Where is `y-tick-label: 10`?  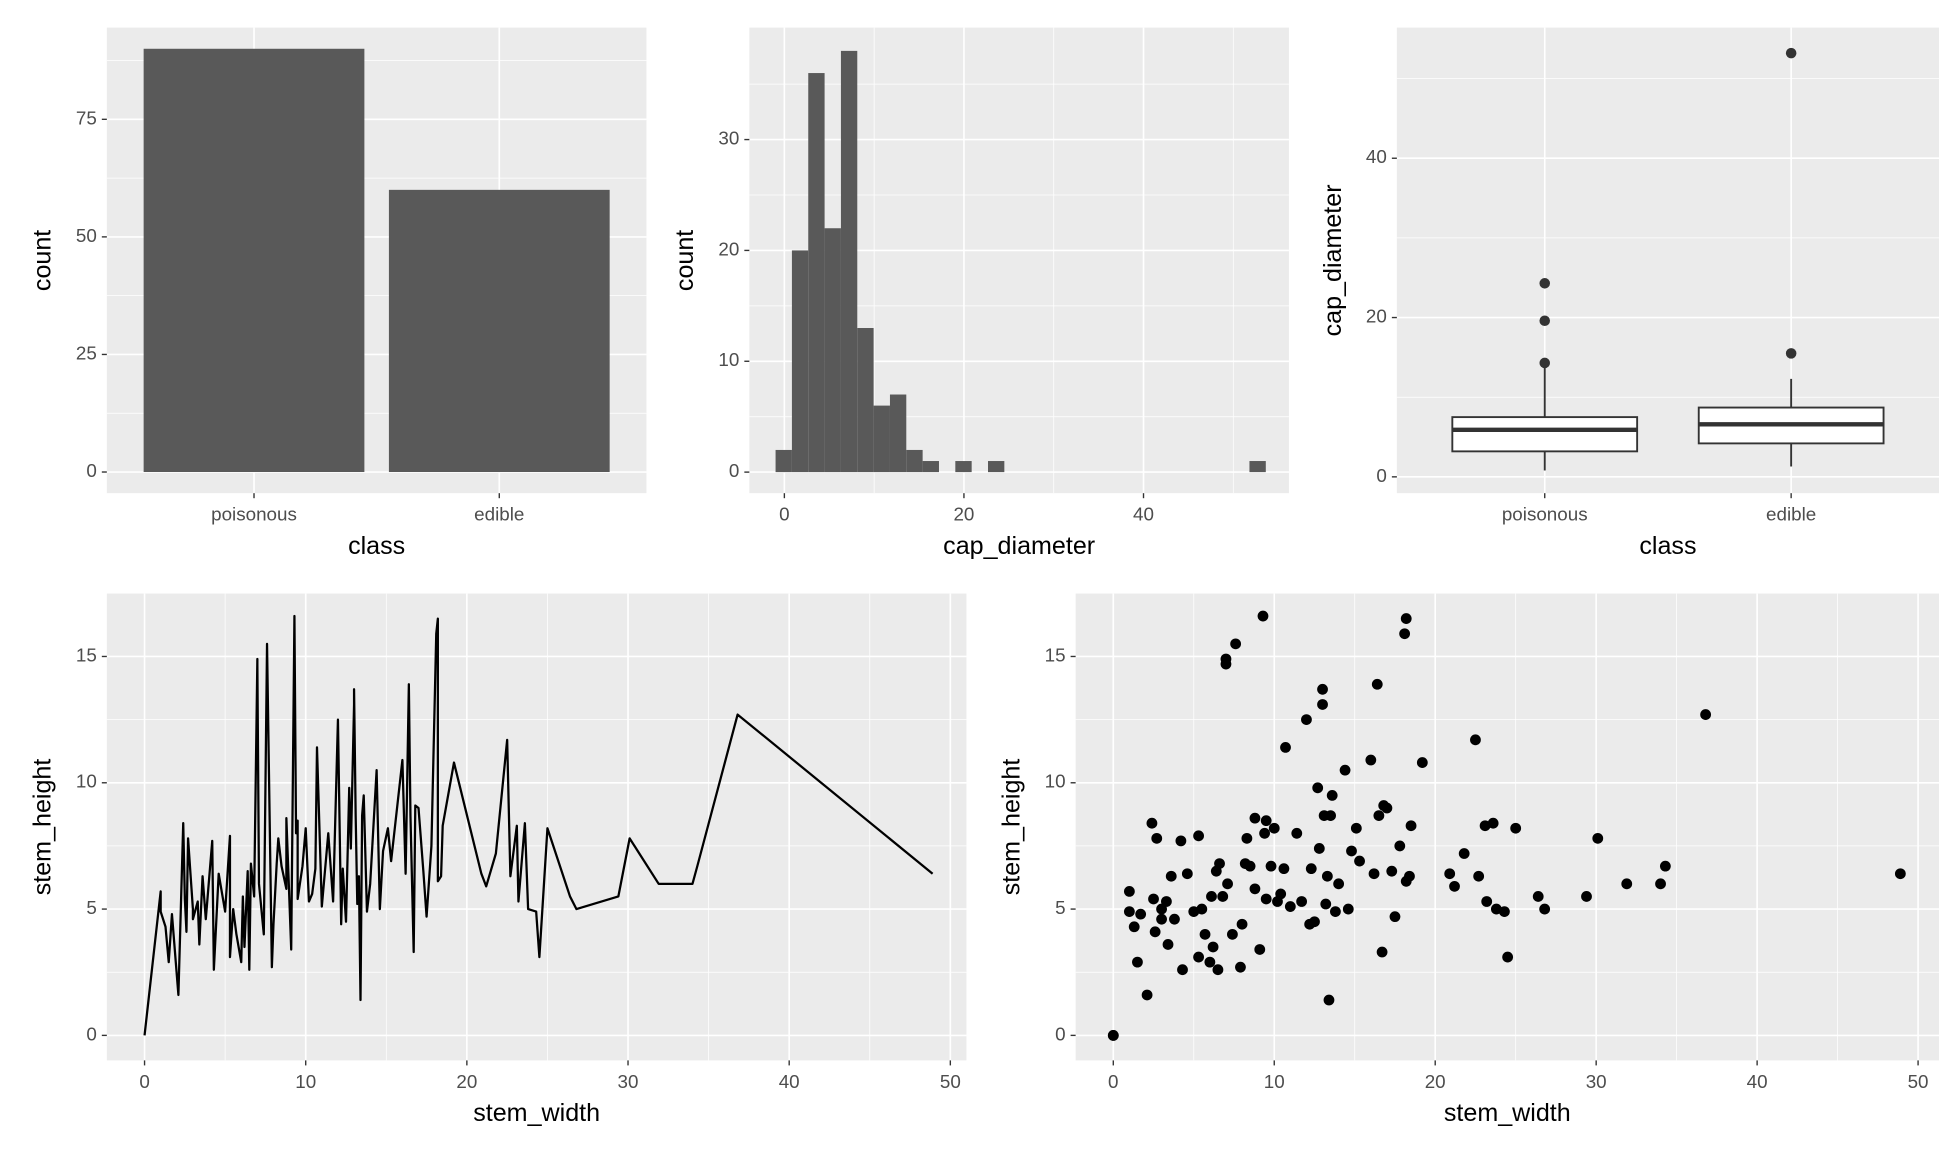
y-tick-label: 10 is located at coordinates (86, 781).